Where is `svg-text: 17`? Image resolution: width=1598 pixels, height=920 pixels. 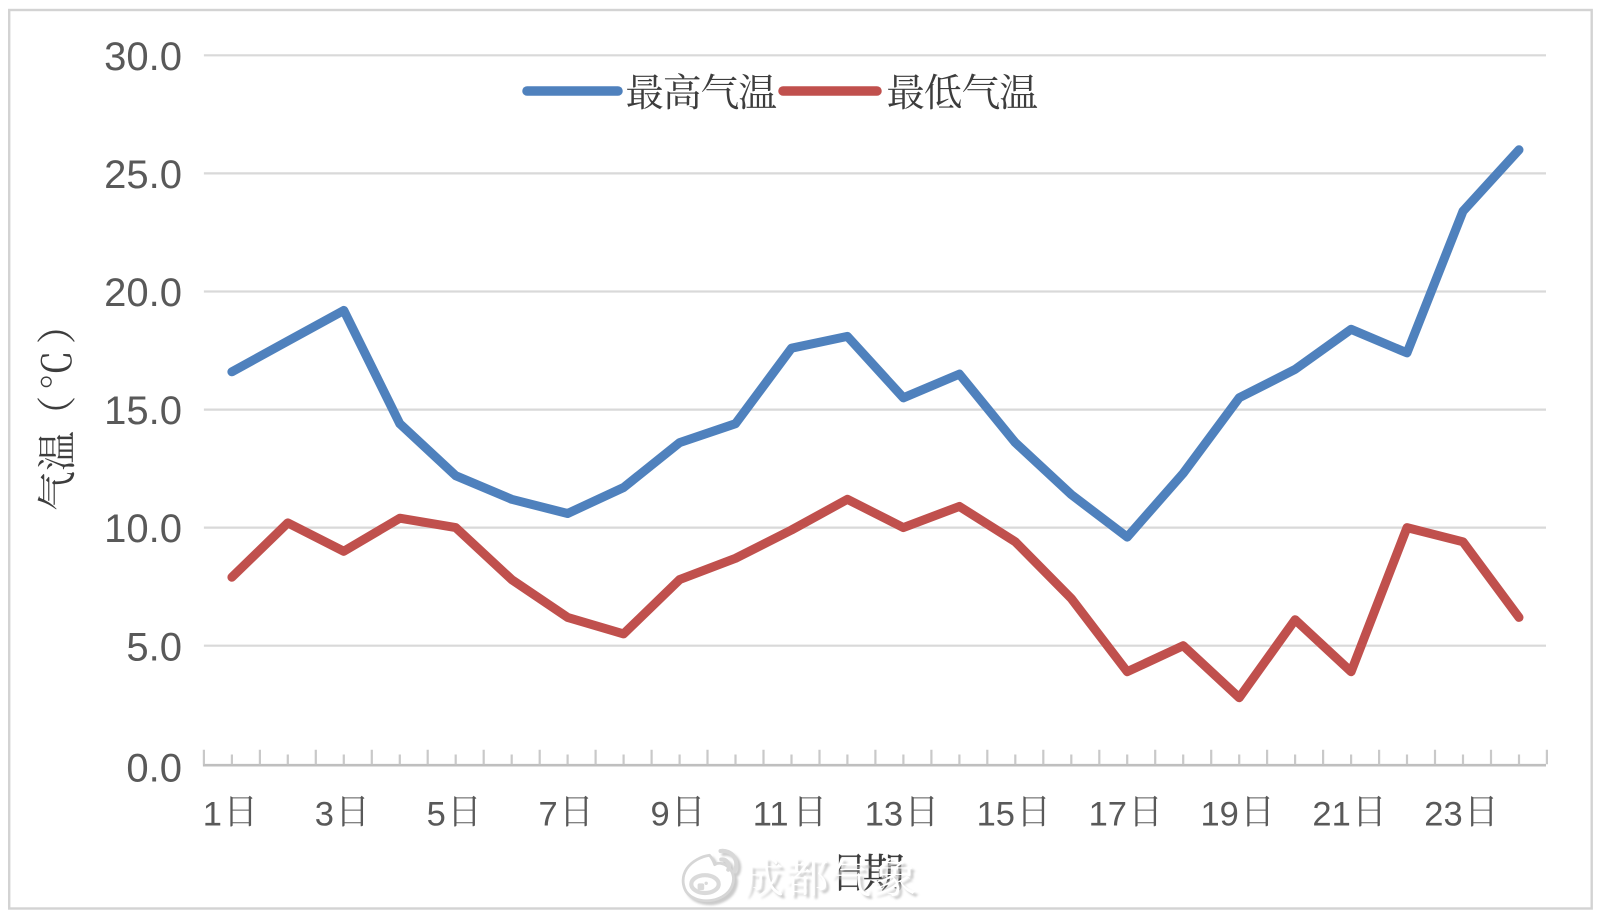 svg-text: 17 is located at coordinates (1108, 815).